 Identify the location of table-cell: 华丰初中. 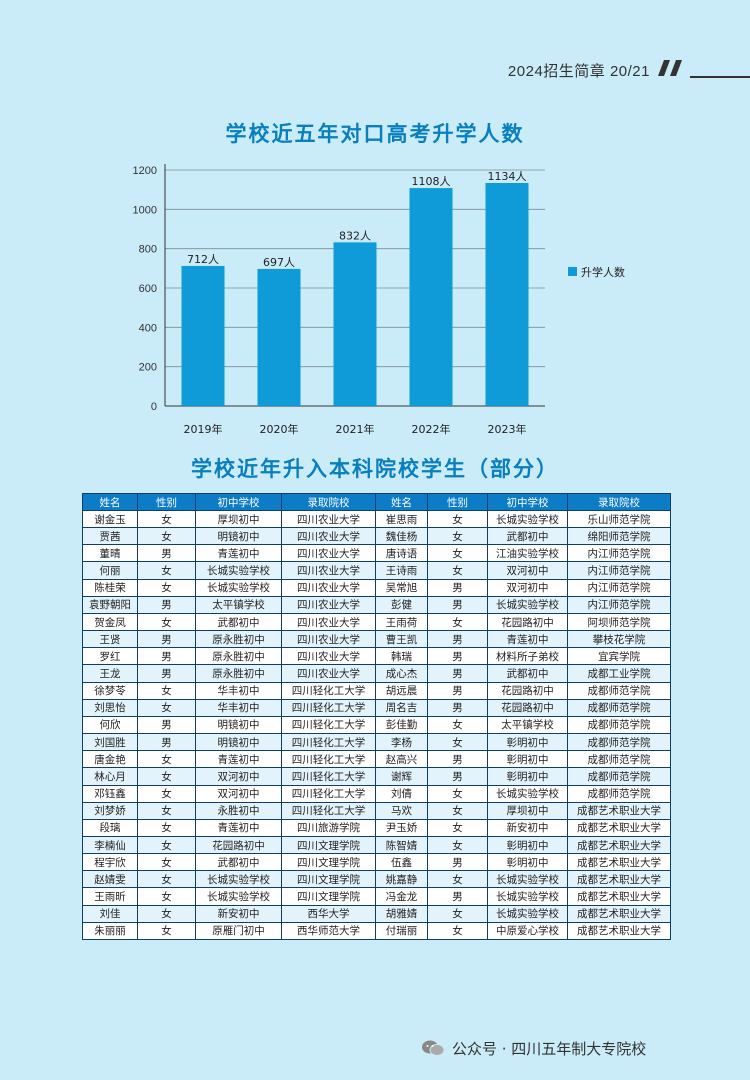
(238, 690).